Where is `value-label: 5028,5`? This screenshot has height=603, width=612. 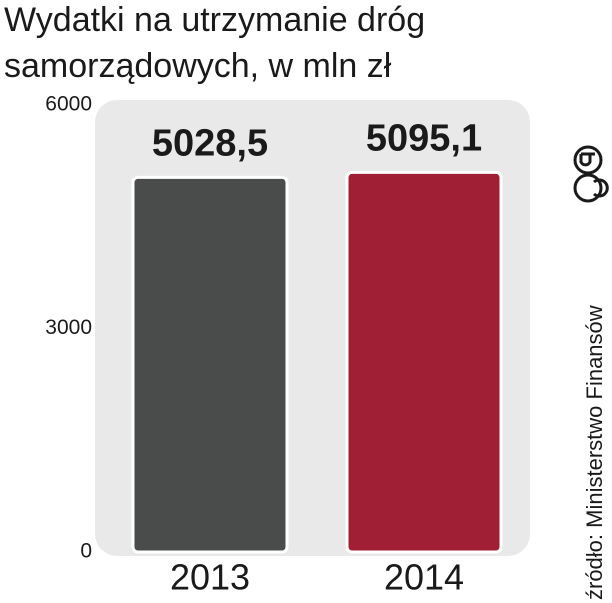 value-label: 5028,5 is located at coordinates (210, 143).